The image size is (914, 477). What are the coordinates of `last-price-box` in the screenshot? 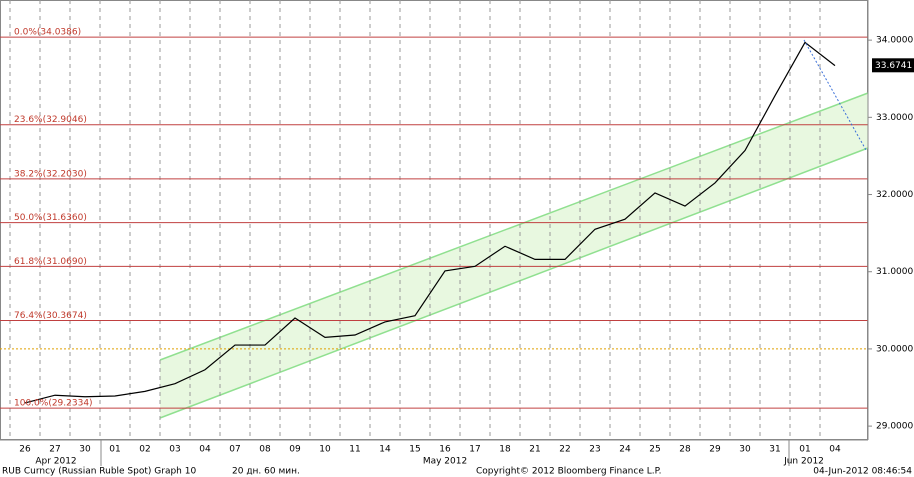 It's located at (893, 65).